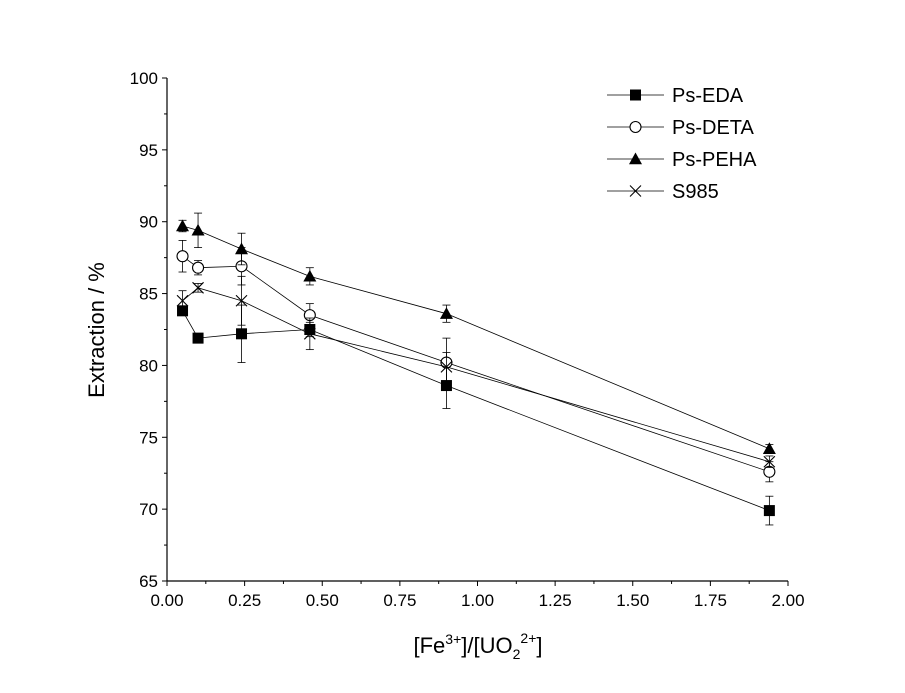  I want to click on legend: Ps-EDA Ps-DETA Ps-PEHA S985, so click(682, 144).